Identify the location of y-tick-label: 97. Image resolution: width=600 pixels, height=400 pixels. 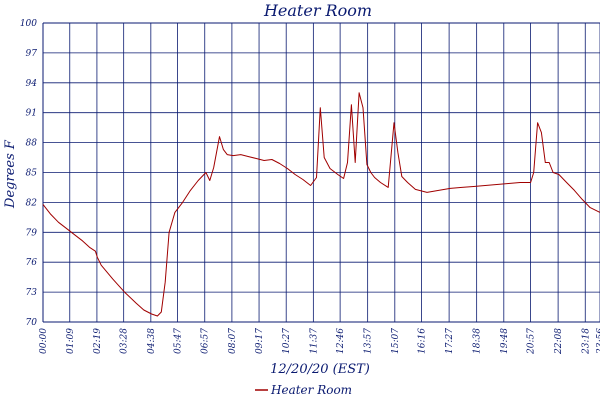
(32, 54).